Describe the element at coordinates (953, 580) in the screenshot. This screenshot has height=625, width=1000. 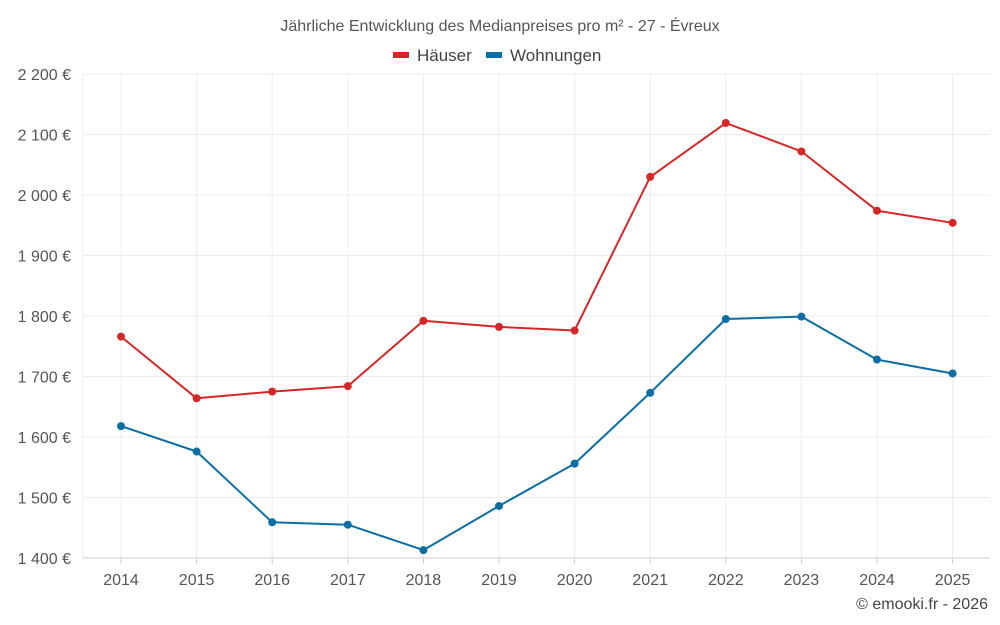
I see `x-tick-label: 2025` at that location.